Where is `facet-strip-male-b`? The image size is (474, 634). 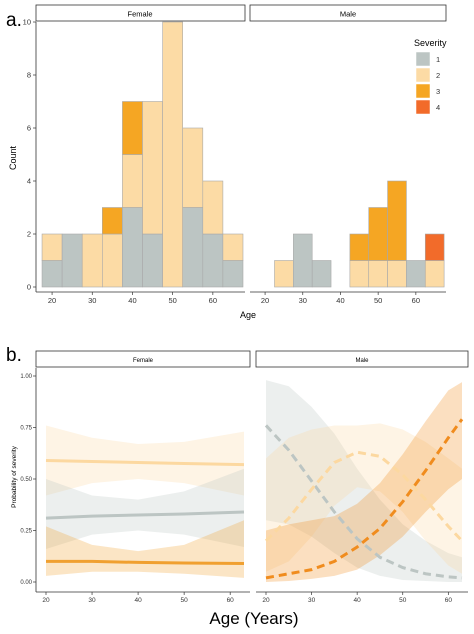
facet-strip-male-b is located at coordinates (362, 359).